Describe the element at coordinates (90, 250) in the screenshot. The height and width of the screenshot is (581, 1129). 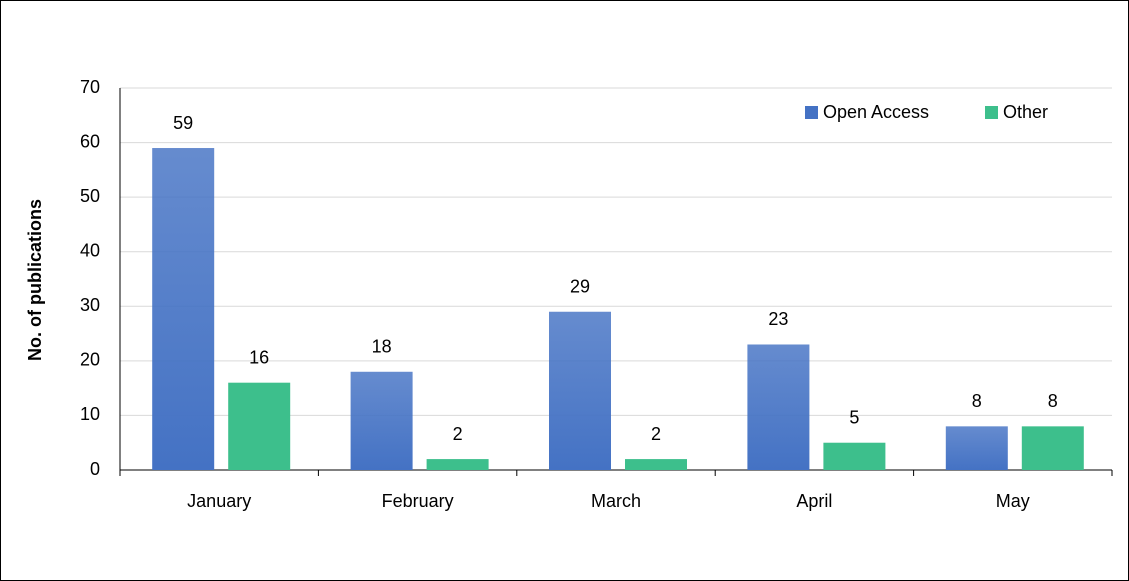
I see `y-tick-label: 40` at that location.